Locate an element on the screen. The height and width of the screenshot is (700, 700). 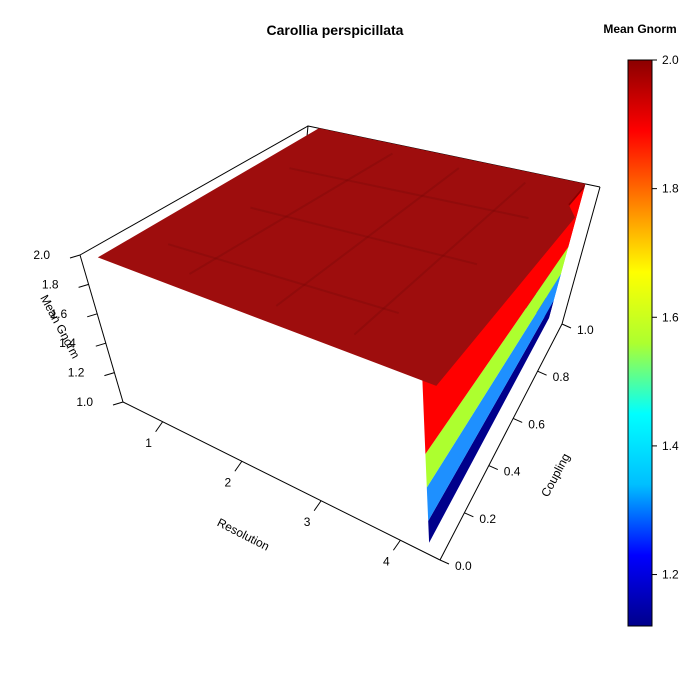
z-tick-label: 1.2 is located at coordinates (76, 373).